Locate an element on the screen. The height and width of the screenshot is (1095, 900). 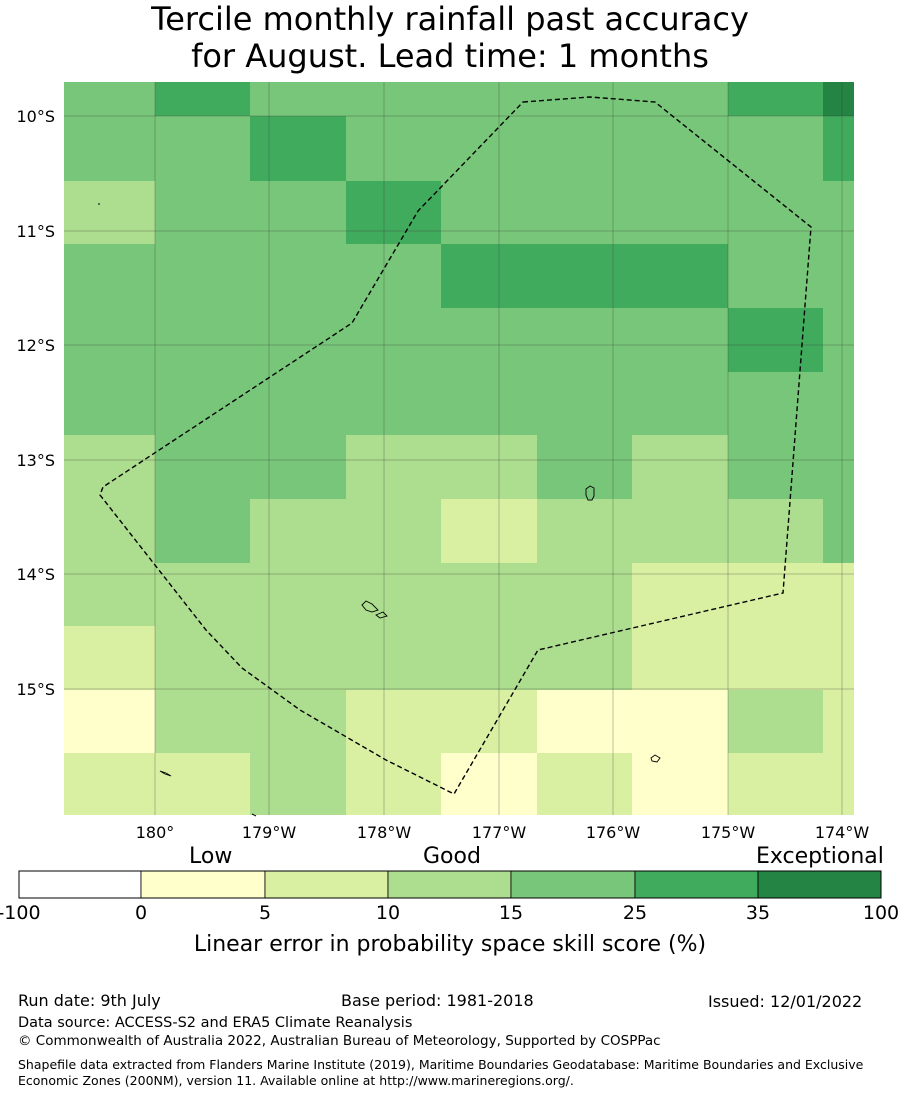
colorbar-tick-label: 25 is located at coordinates (635, 913).